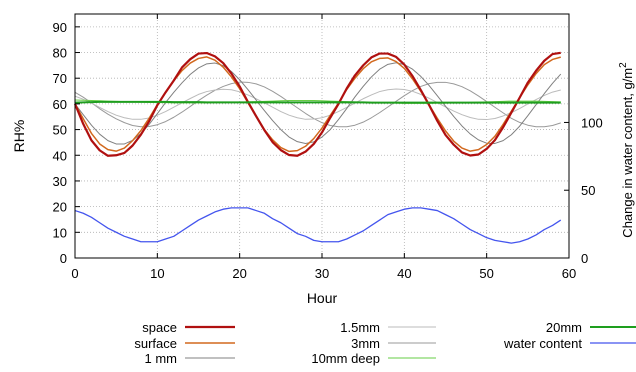 This screenshot has width=636, height=372. Describe the element at coordinates (322, 298) in the screenshot. I see `x-axis-label: Hour` at that location.